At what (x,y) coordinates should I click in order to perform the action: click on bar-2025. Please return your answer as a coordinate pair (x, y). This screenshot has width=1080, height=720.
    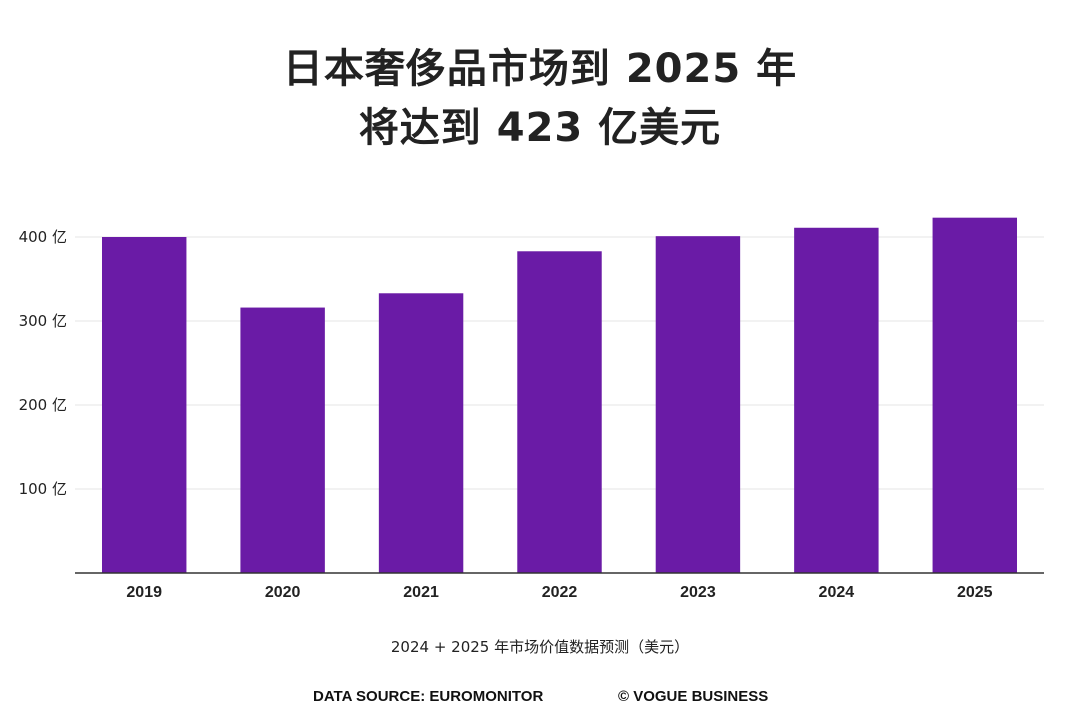
    Looking at the image, I should click on (975, 395).